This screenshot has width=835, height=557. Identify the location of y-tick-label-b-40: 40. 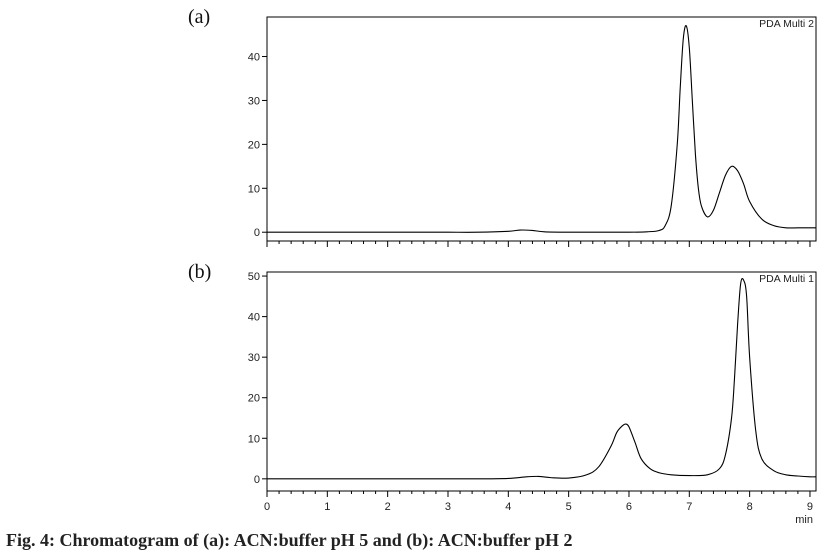
(254, 318).